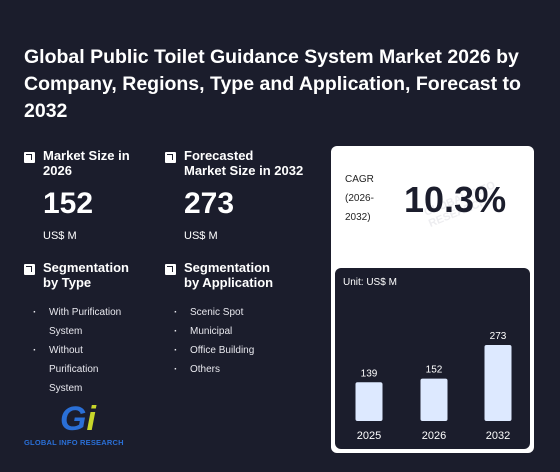  Describe the element at coordinates (209, 203) in the screenshot. I see `forecast-value: 273` at that location.